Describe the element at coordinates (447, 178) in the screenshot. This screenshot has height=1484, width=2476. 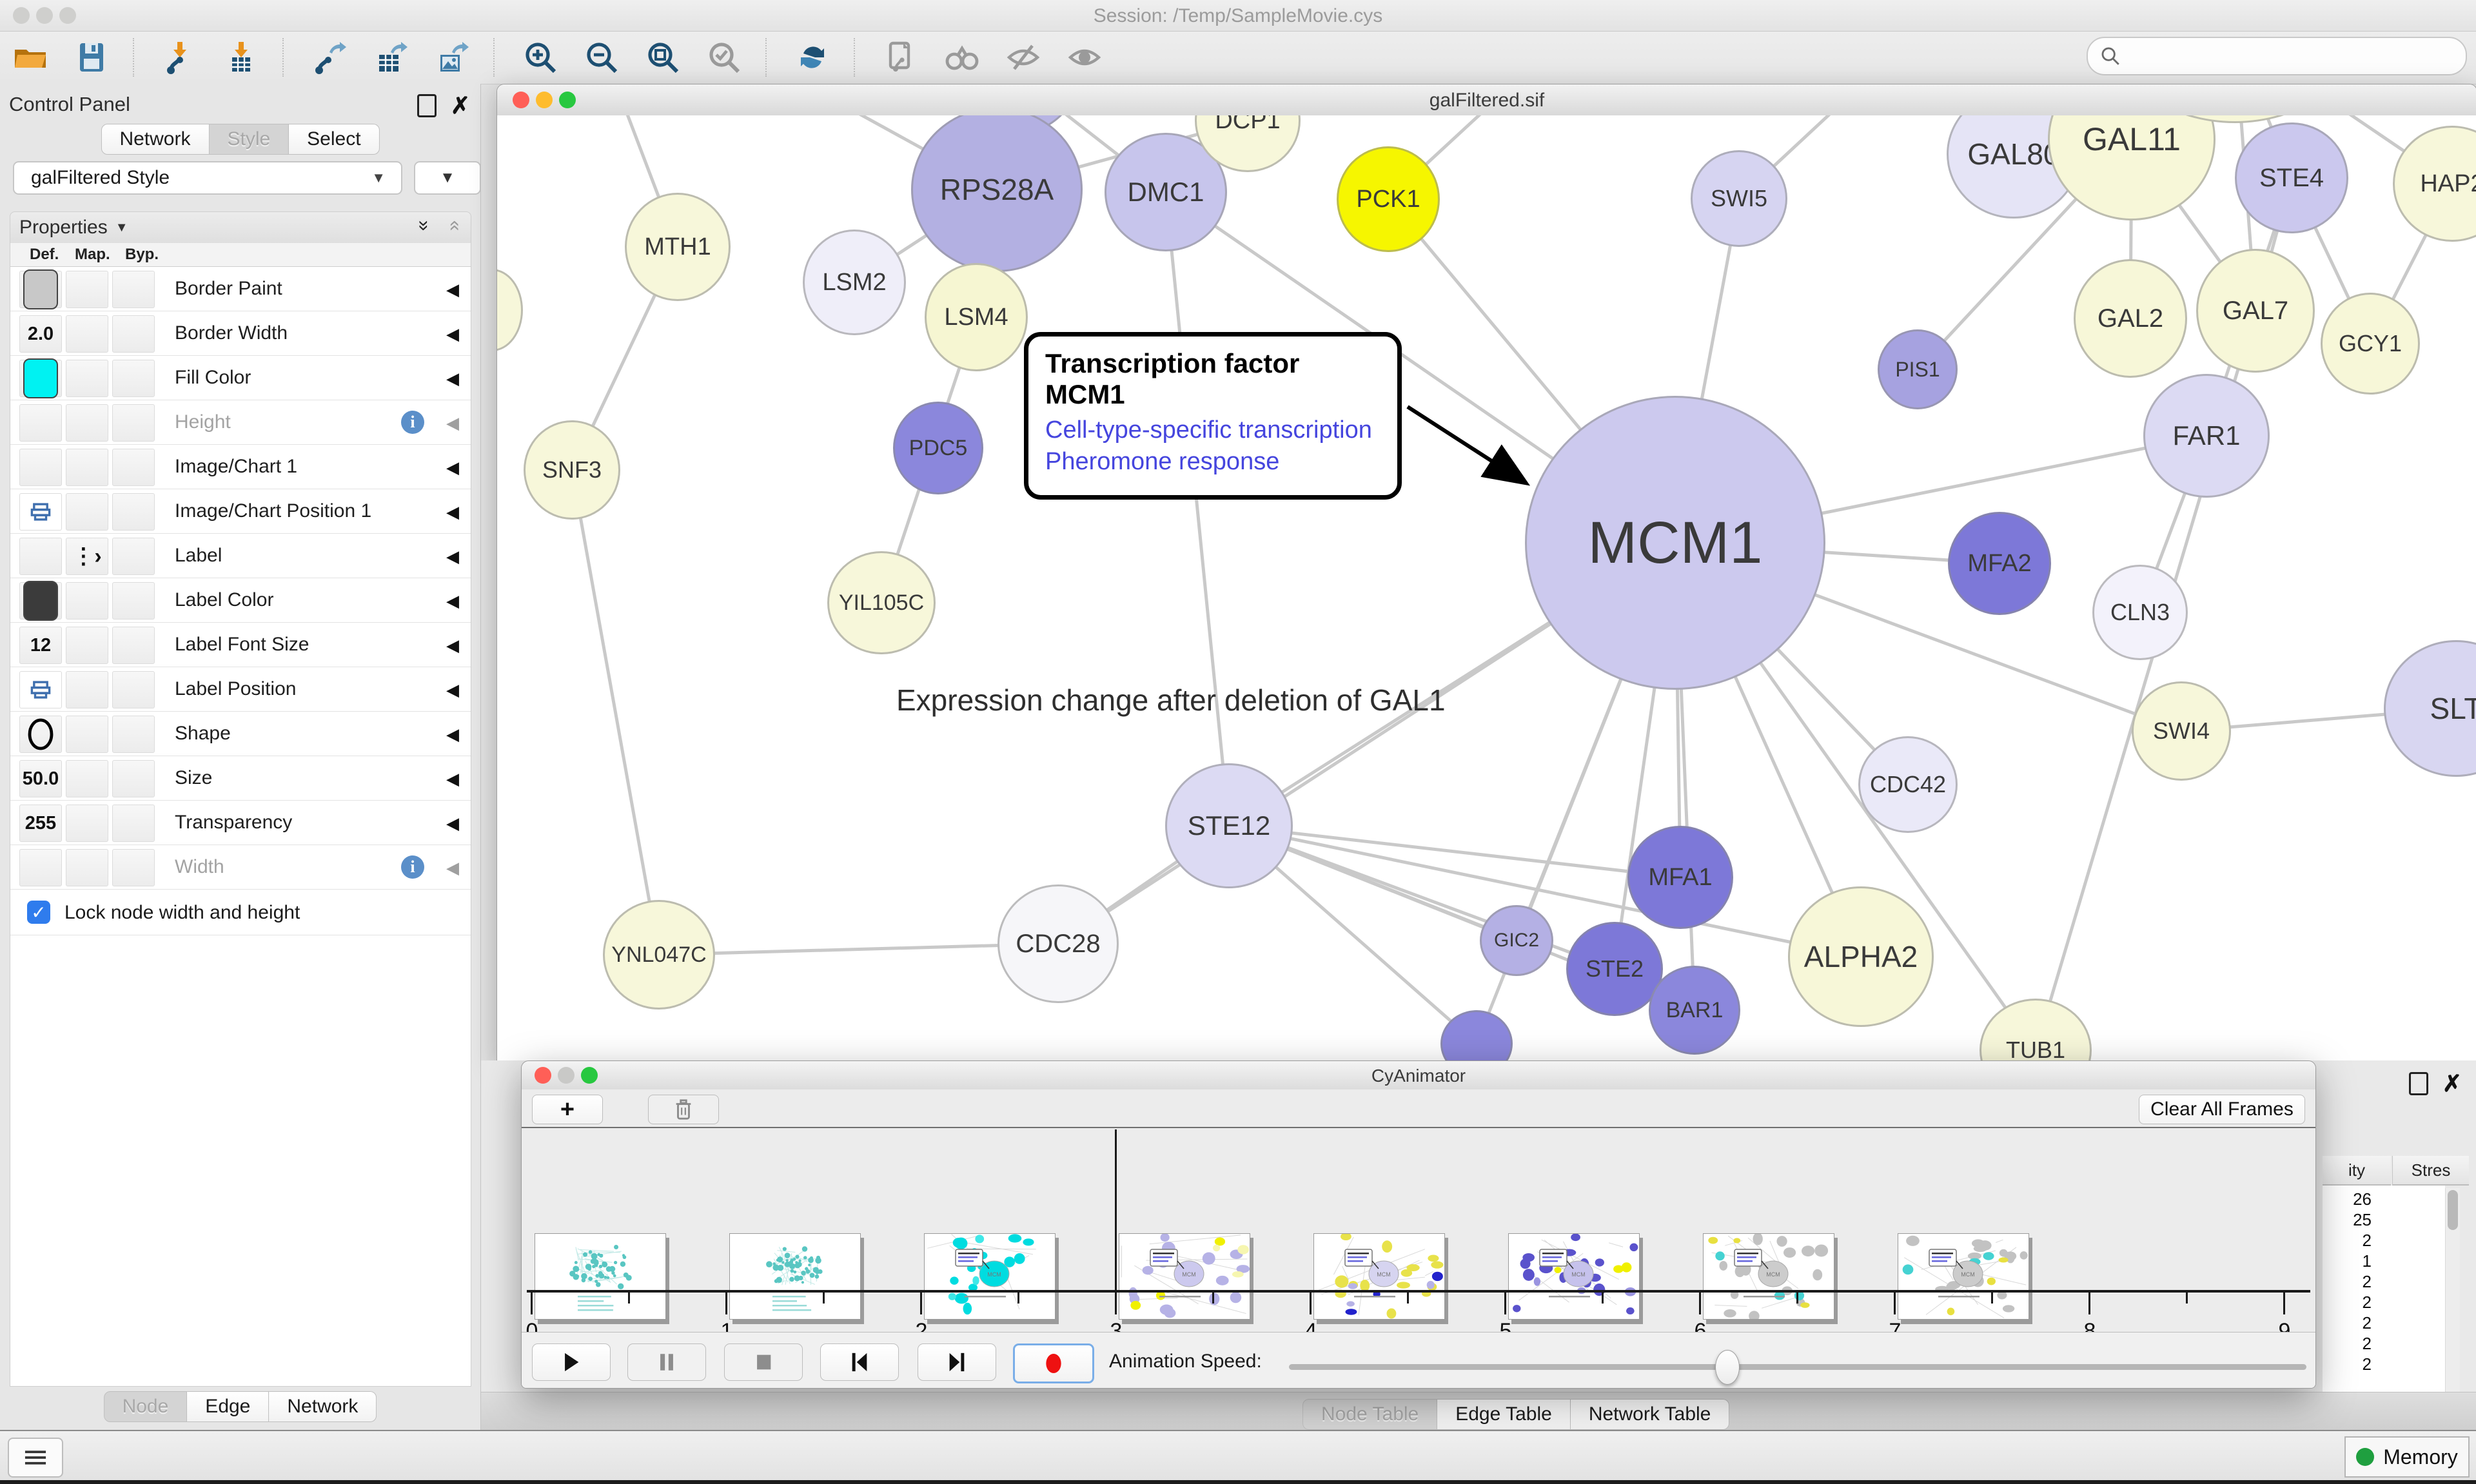
I see `style-options-button: ▼` at that location.